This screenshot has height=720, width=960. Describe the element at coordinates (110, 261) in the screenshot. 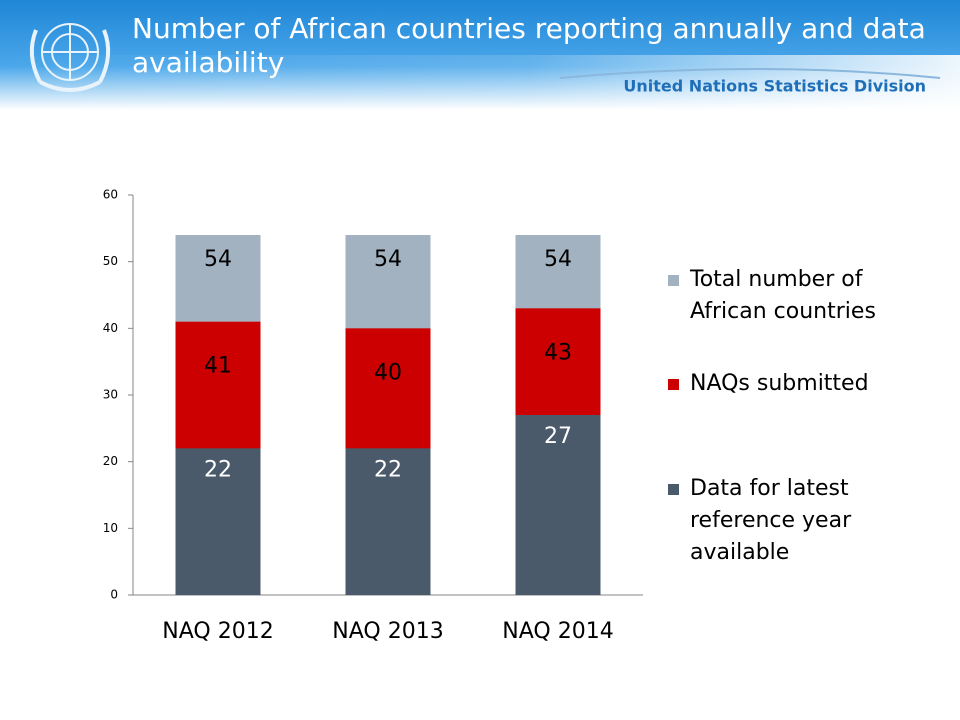

I see `y-tick-label: 50` at that location.